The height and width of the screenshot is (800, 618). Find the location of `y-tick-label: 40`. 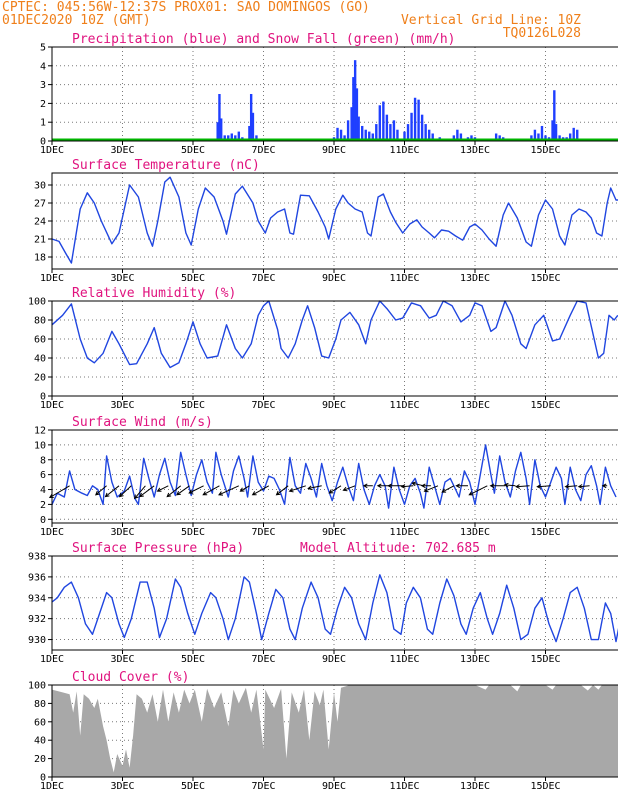

y-tick-label: 40 is located at coordinates (40, 741).